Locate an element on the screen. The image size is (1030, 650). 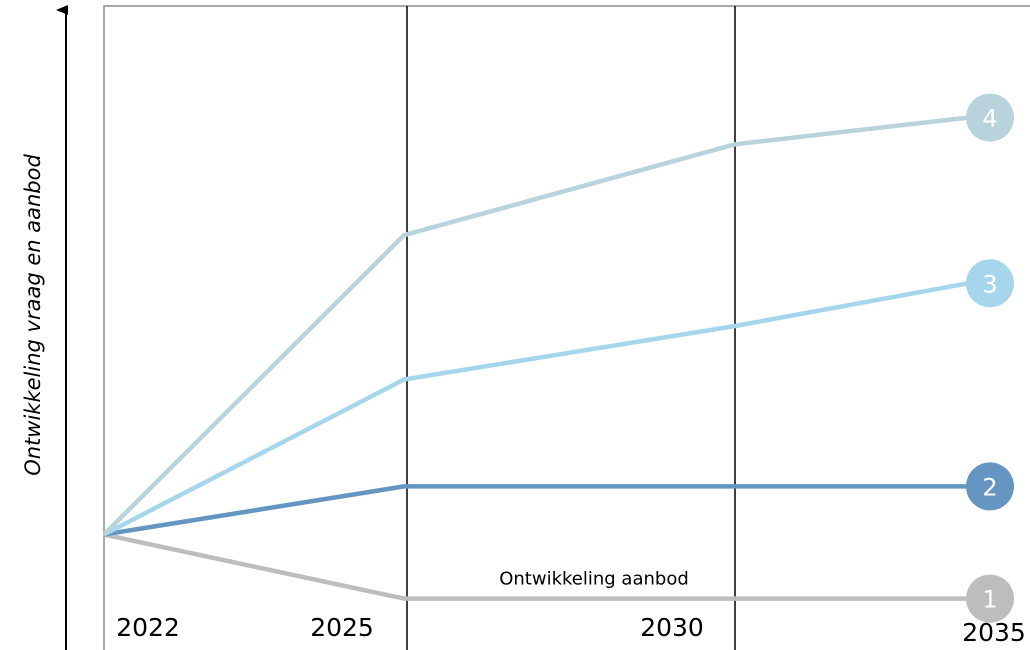
series-badge-1: 1 is located at coordinates (990, 598).